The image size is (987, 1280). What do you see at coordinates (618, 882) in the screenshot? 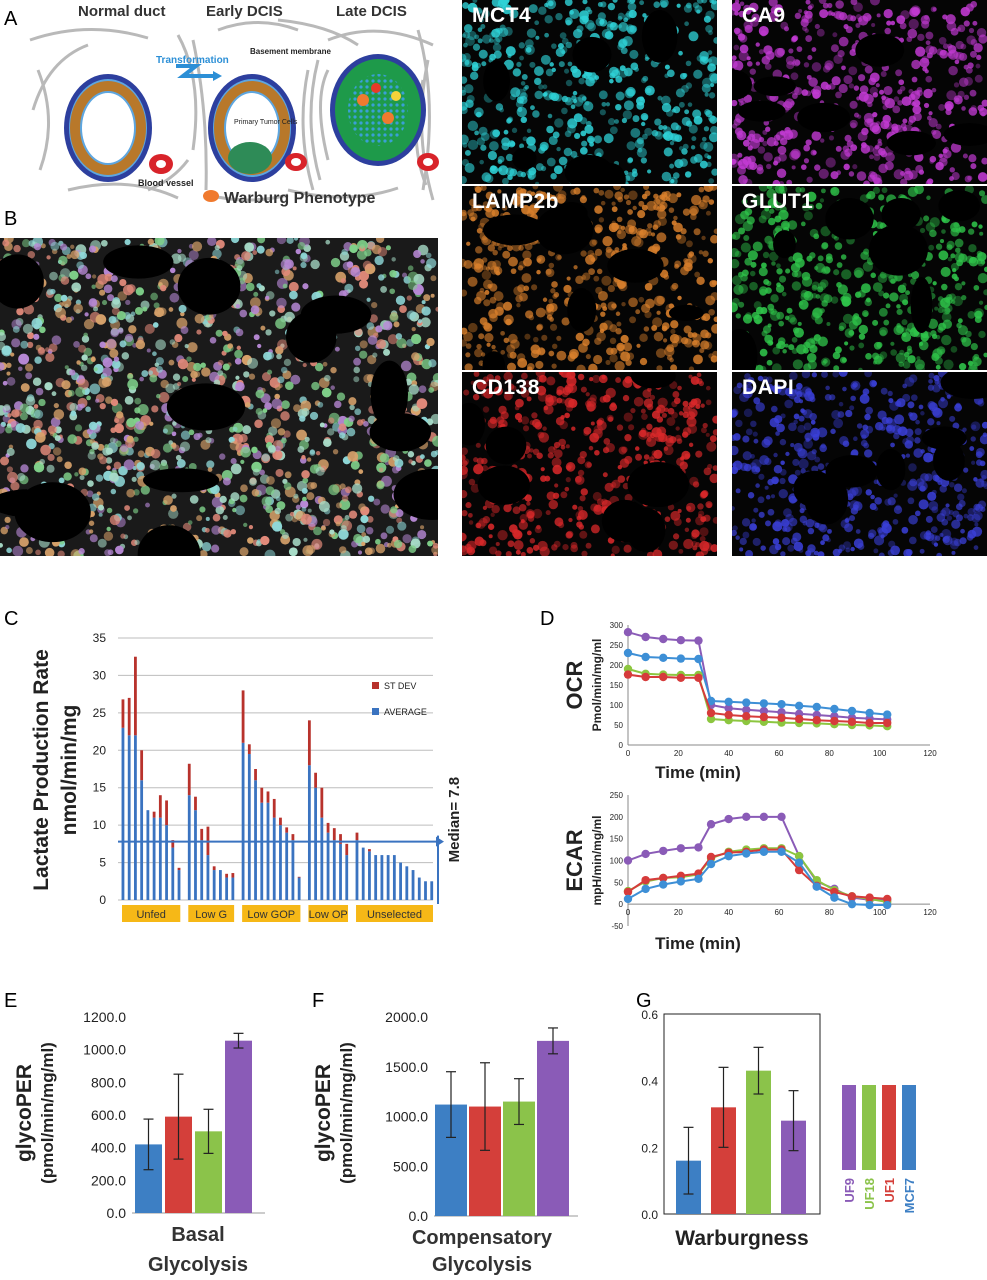
I see `y-tick-label: 50` at bounding box center [618, 882].